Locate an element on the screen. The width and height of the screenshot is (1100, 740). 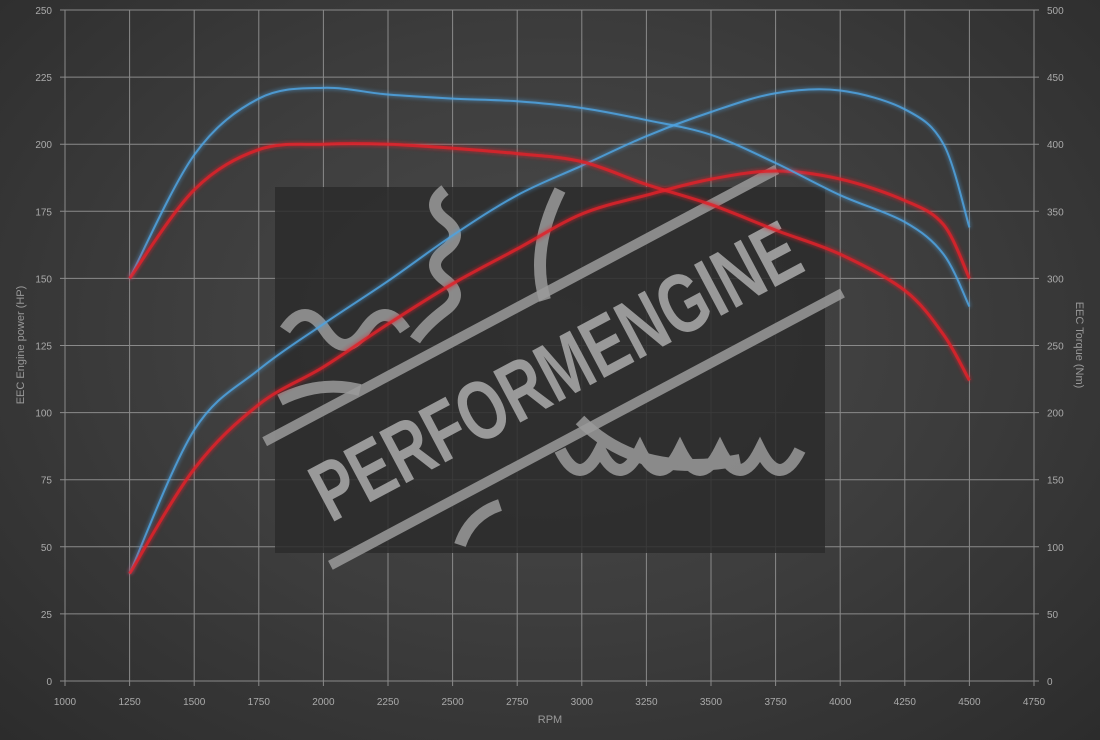
x-tick-label: 2000 is located at coordinates (323, 702).